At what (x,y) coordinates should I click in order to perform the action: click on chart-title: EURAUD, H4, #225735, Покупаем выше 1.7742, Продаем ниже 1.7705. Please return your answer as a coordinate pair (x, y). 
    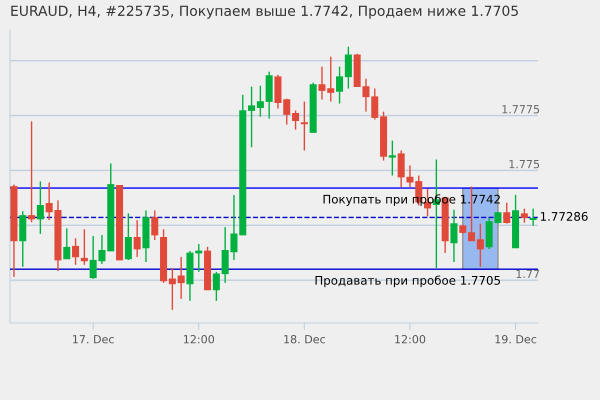
    Looking at the image, I should click on (264, 12).